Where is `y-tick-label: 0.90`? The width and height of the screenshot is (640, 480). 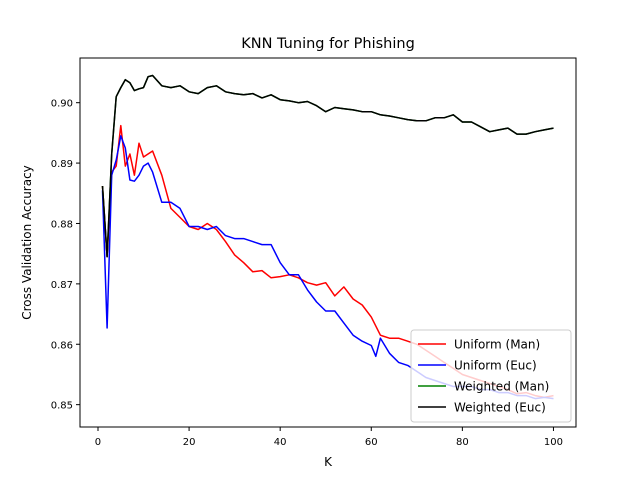
y-tick-label: 0.90 is located at coordinates (62, 104).